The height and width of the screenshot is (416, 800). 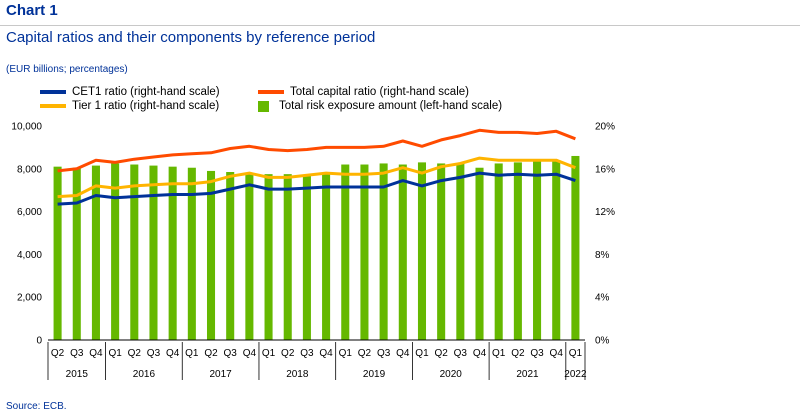 What do you see at coordinates (53, 106) in the screenshot?
I see `legend-swatch-tier1` at bounding box center [53, 106].